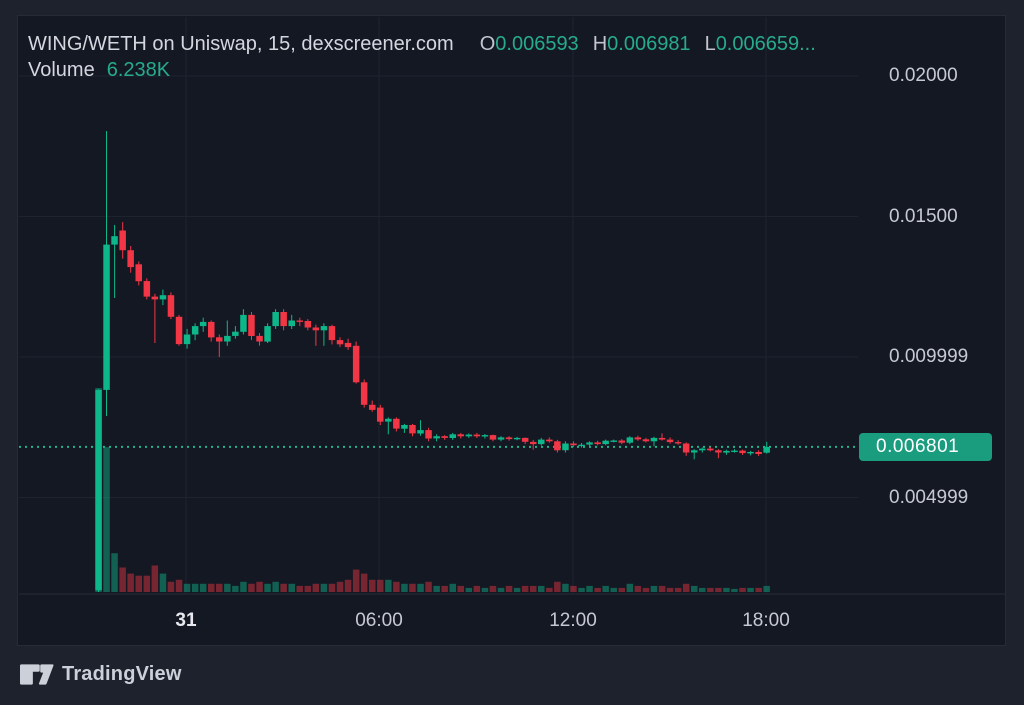 The image size is (1024, 705). I want to click on tradingview-logo-icon, so click(37, 674).